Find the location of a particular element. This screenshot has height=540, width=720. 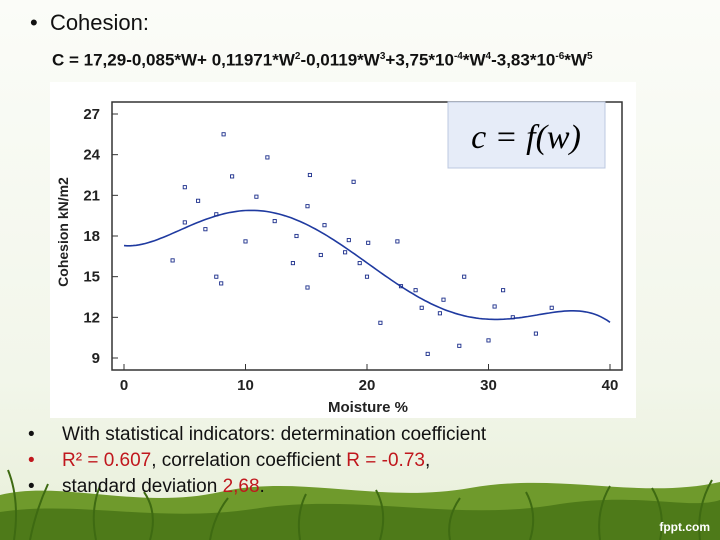

x-axis-label: Moisture % is located at coordinates (368, 407).